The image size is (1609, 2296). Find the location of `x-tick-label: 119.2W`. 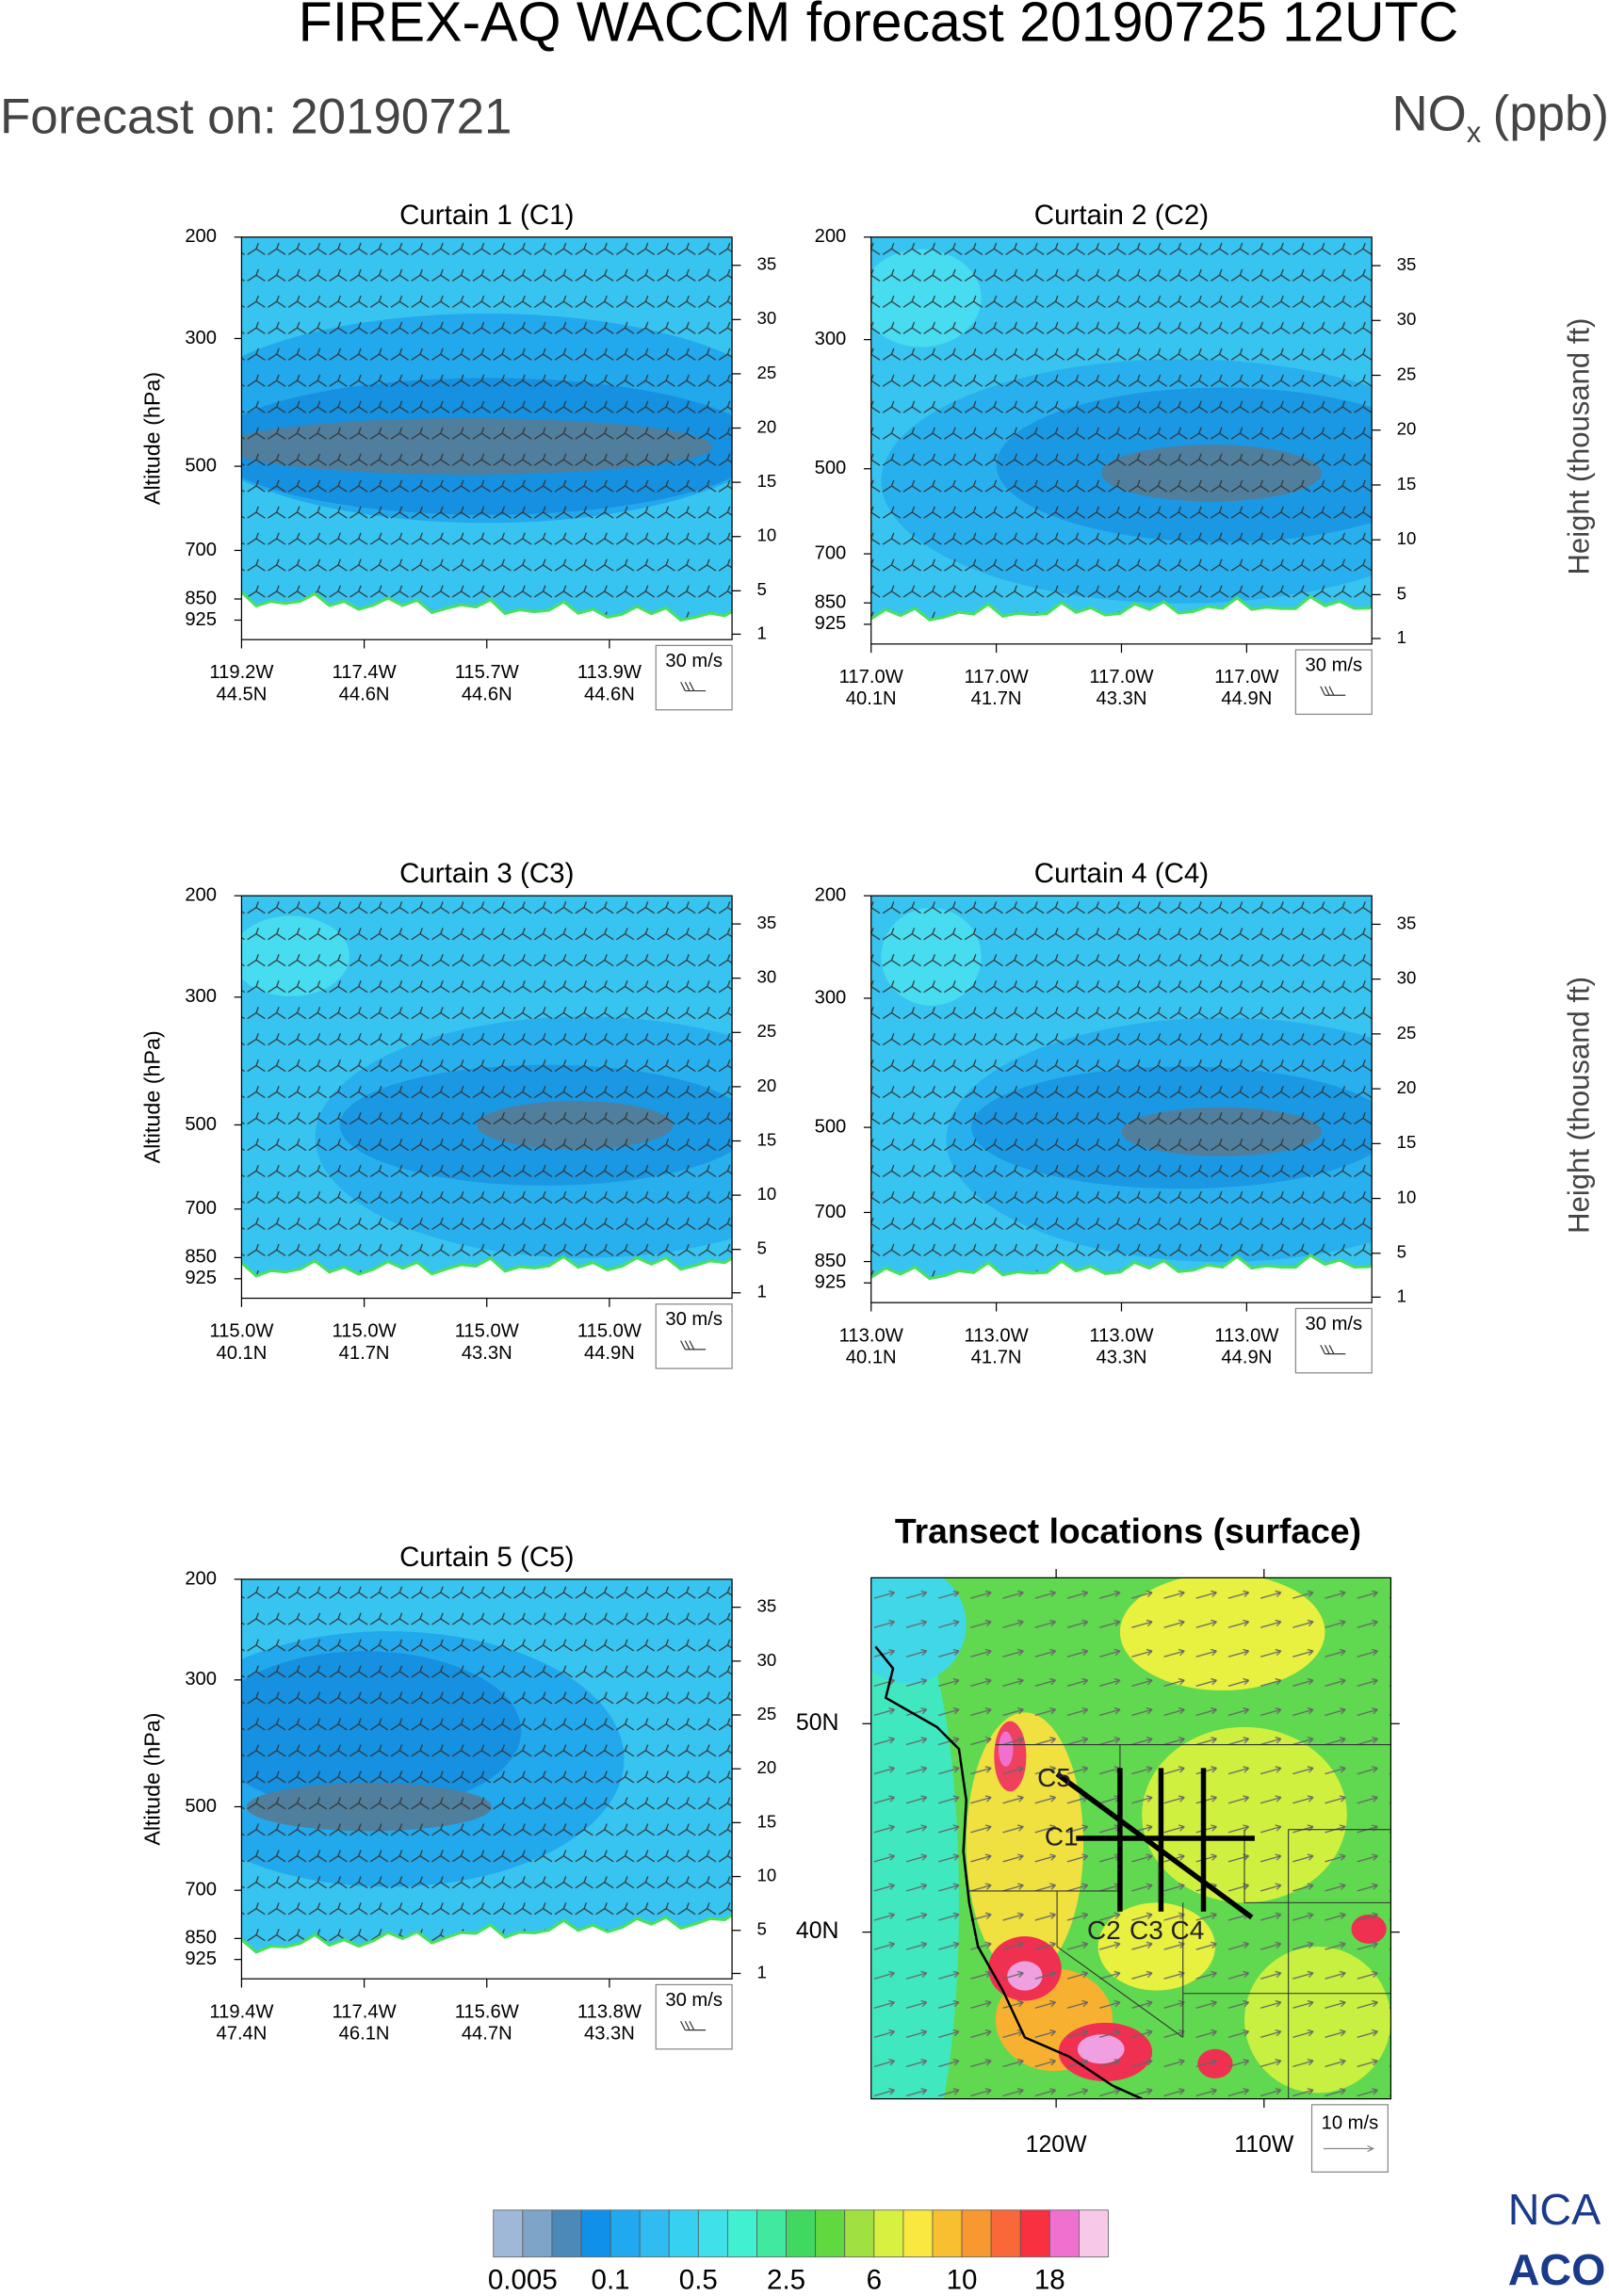

x-tick-label: 119.2W is located at coordinates (241, 672).